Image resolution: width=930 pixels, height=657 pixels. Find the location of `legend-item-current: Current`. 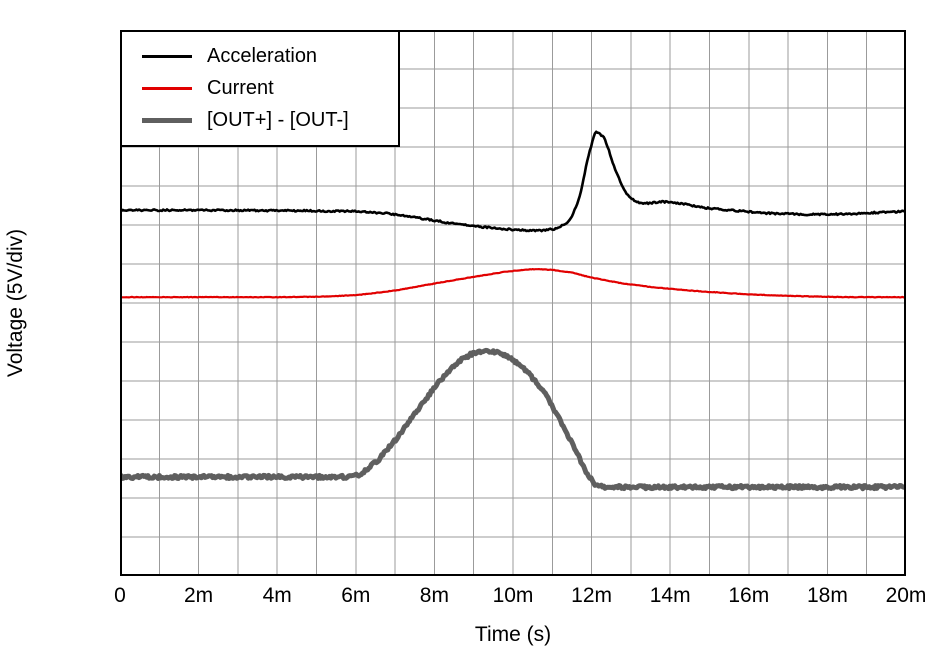

legend-item-current: Current is located at coordinates (261, 88).